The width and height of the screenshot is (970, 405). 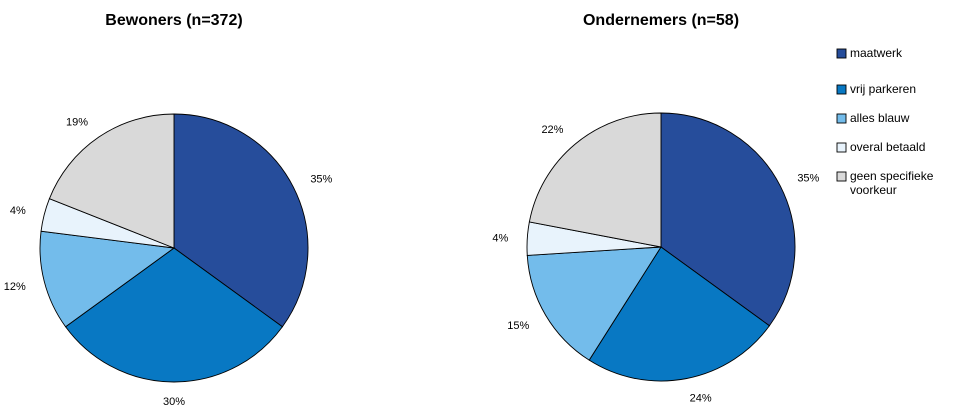 I want to click on slice-label-bewoners-0: 35%, so click(x=321, y=180).